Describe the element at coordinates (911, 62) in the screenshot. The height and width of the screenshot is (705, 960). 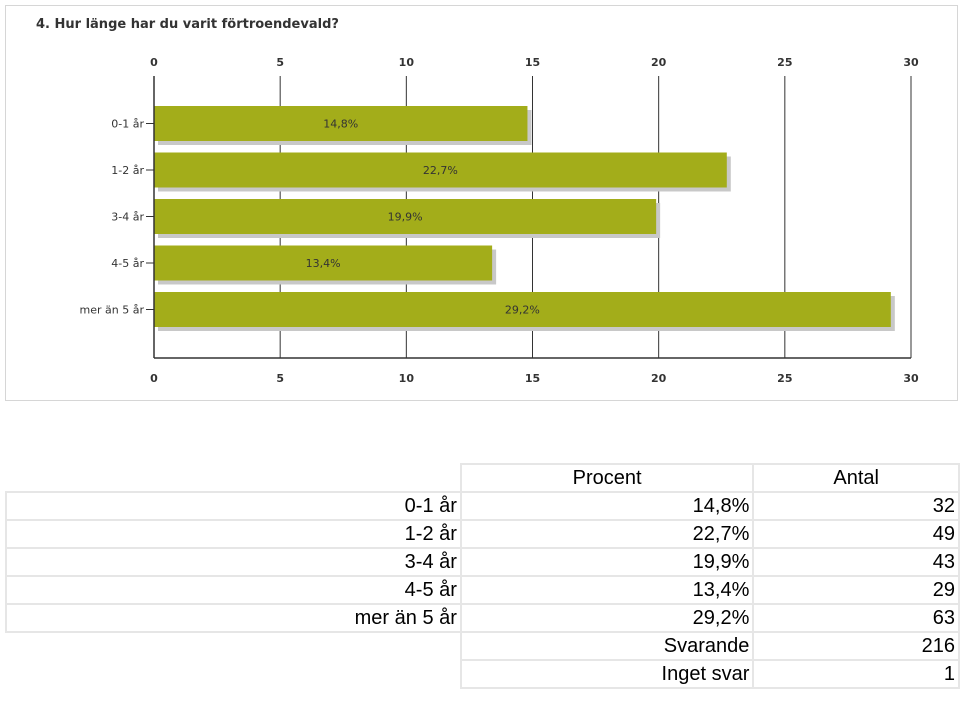
I see `x-tick-label-top: 30` at that location.